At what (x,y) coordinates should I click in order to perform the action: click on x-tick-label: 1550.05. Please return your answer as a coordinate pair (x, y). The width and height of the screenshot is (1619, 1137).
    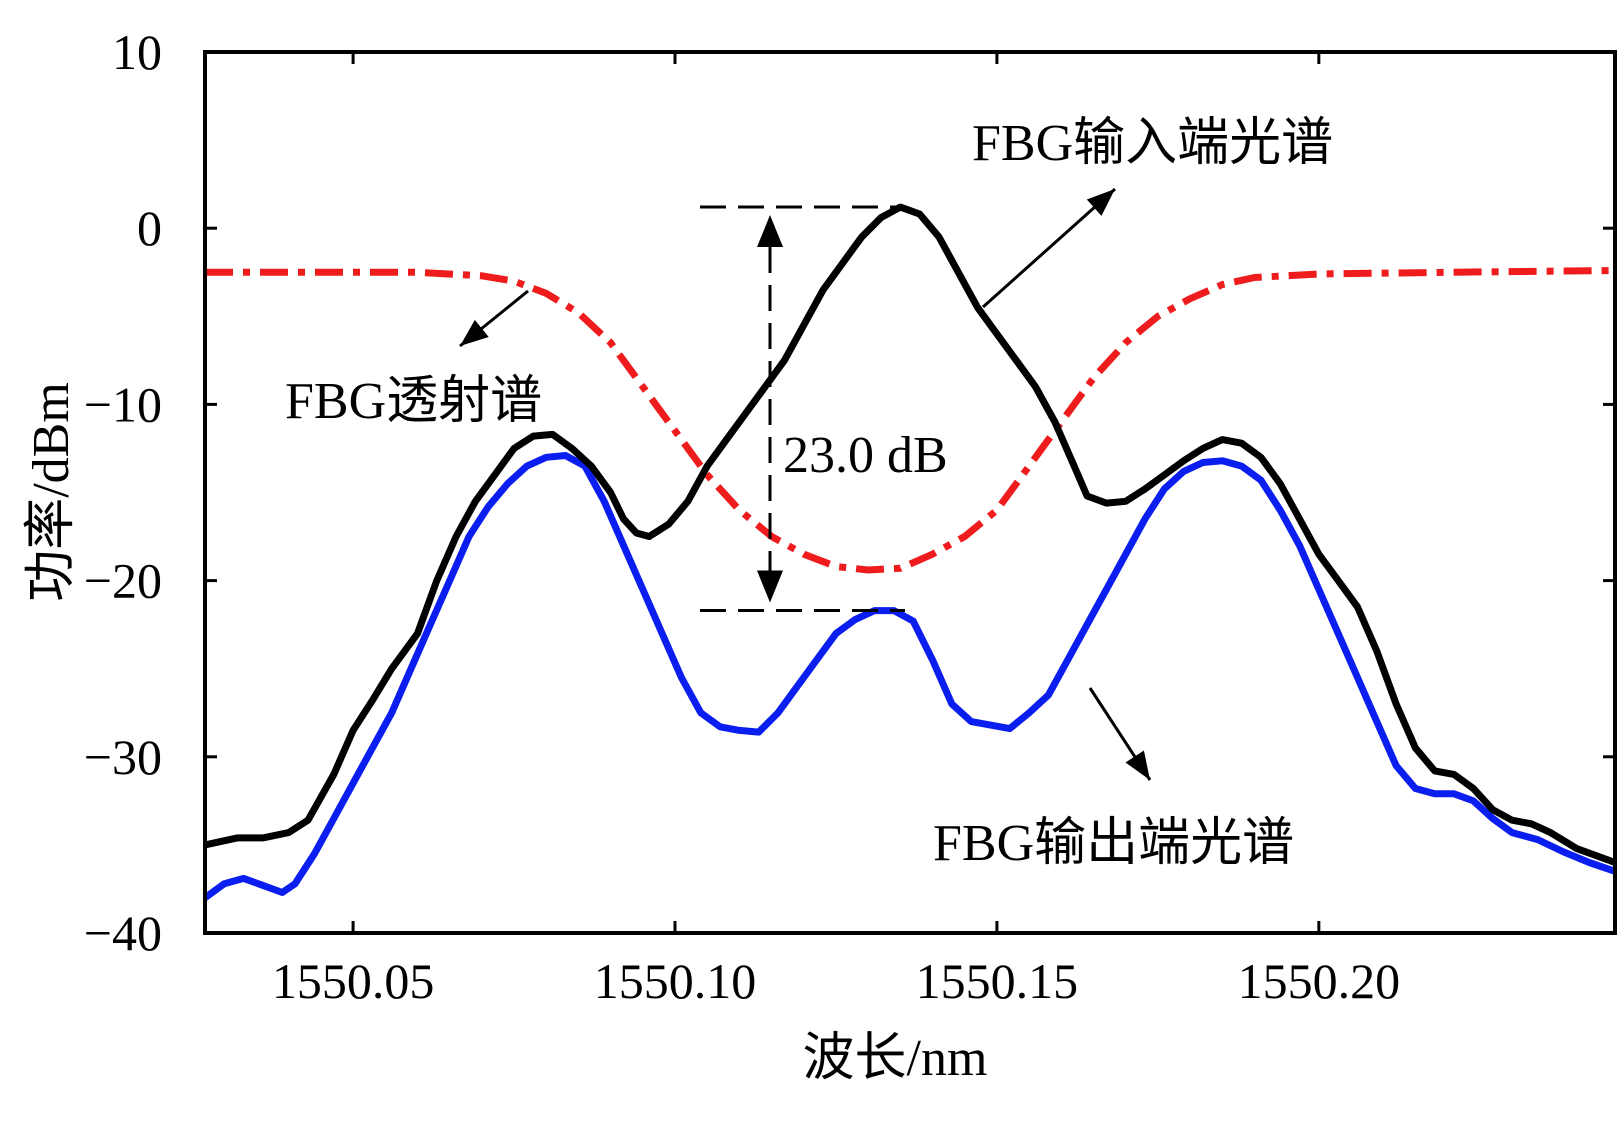
    Looking at the image, I should click on (353, 981).